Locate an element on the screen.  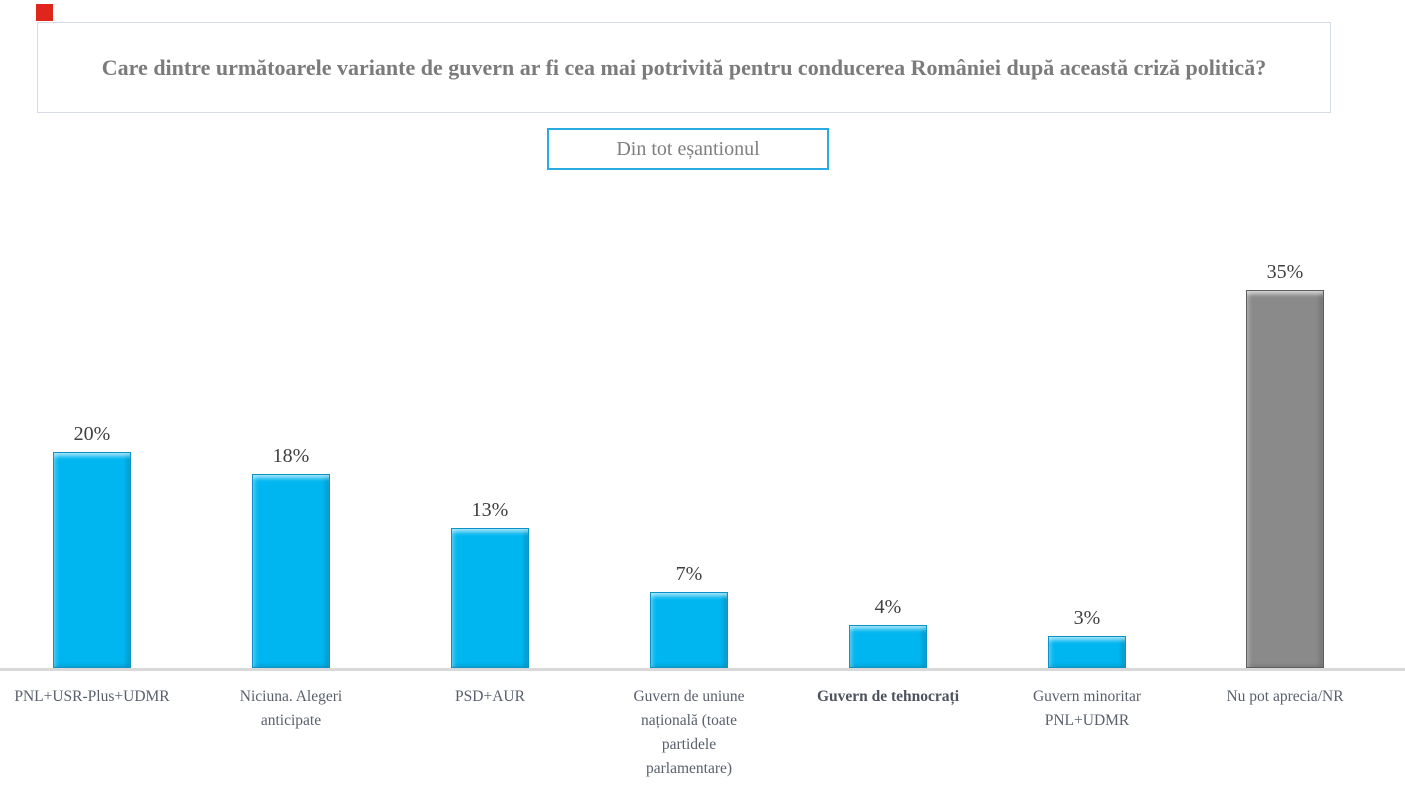
bar-value-label: 18% is located at coordinates (291, 456).